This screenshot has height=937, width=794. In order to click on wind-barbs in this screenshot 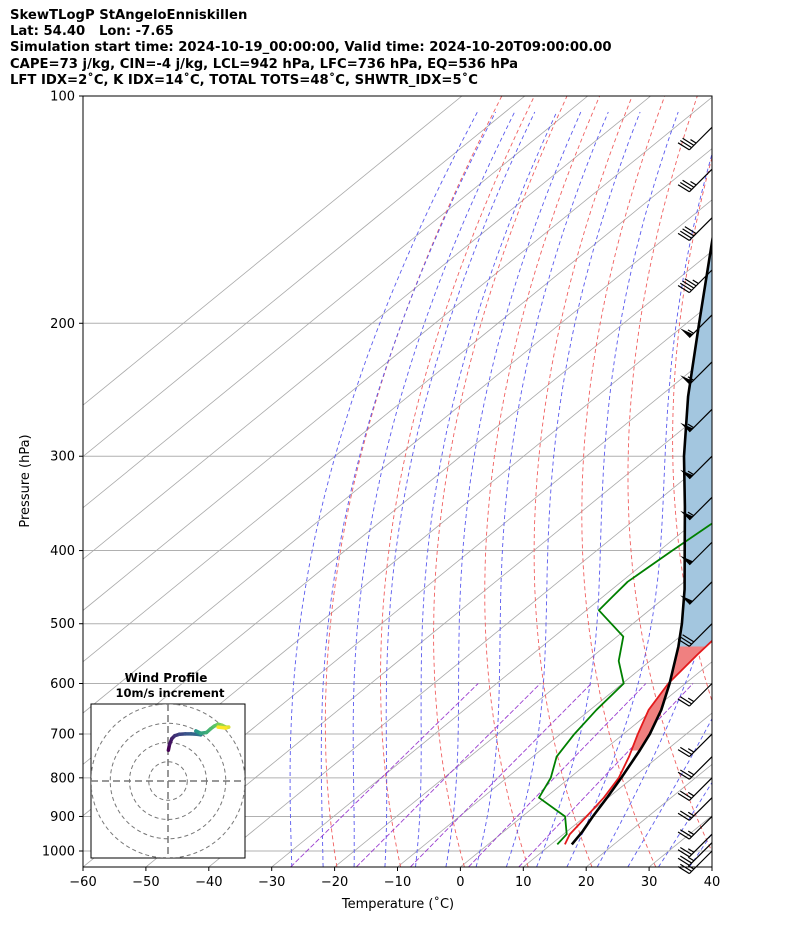, I will do `click(695, 500)`.